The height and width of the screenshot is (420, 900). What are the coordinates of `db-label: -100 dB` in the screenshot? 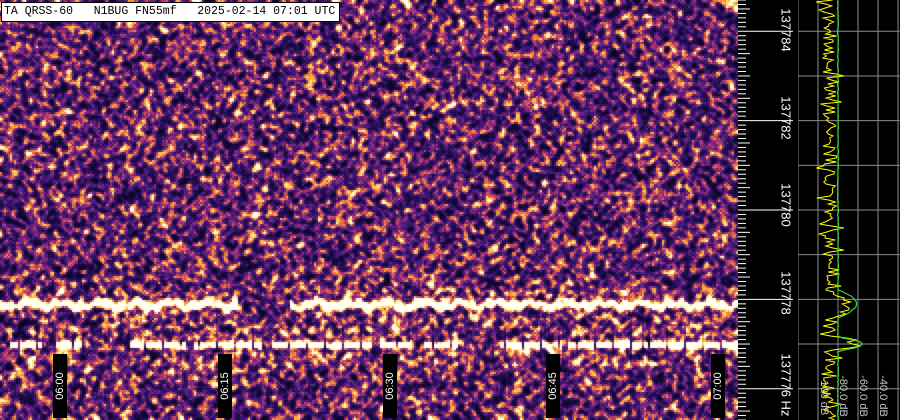 It's located at (824, 396).